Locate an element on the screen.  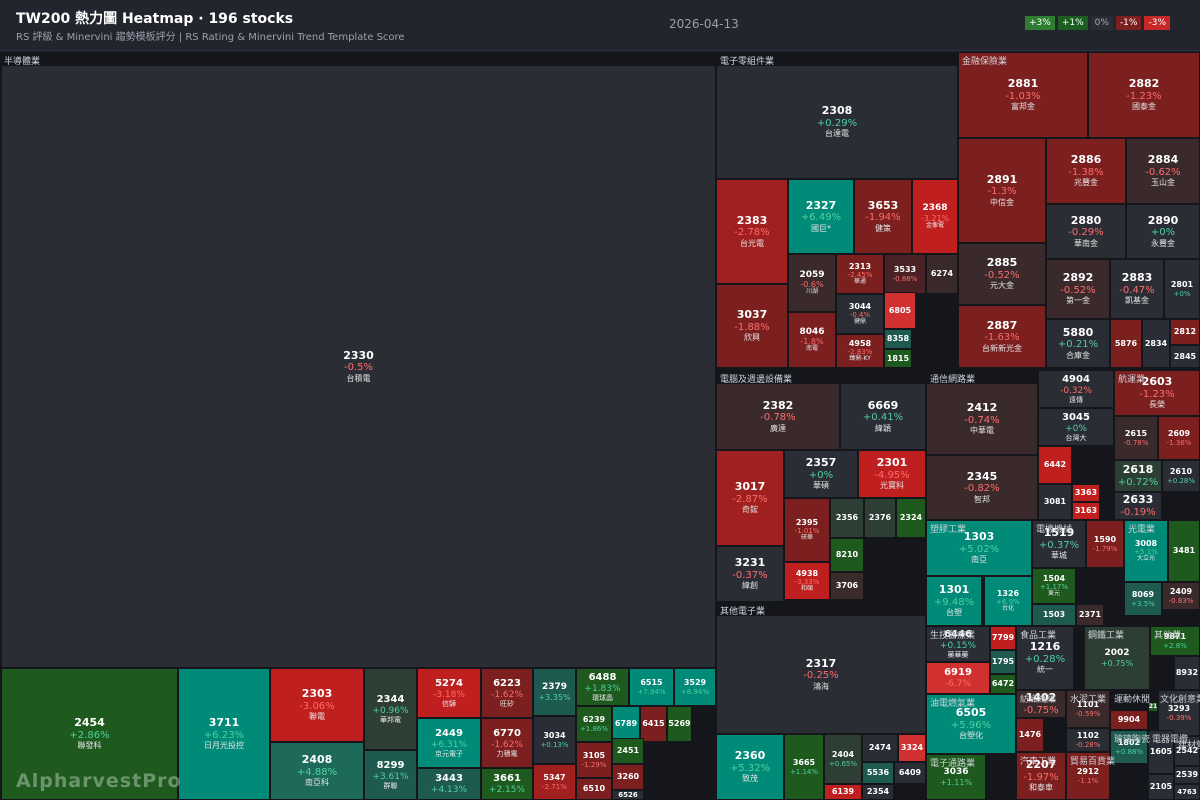
stock-tile: 2887 -1.63% 台新新光金 is located at coordinates (1002, 336).